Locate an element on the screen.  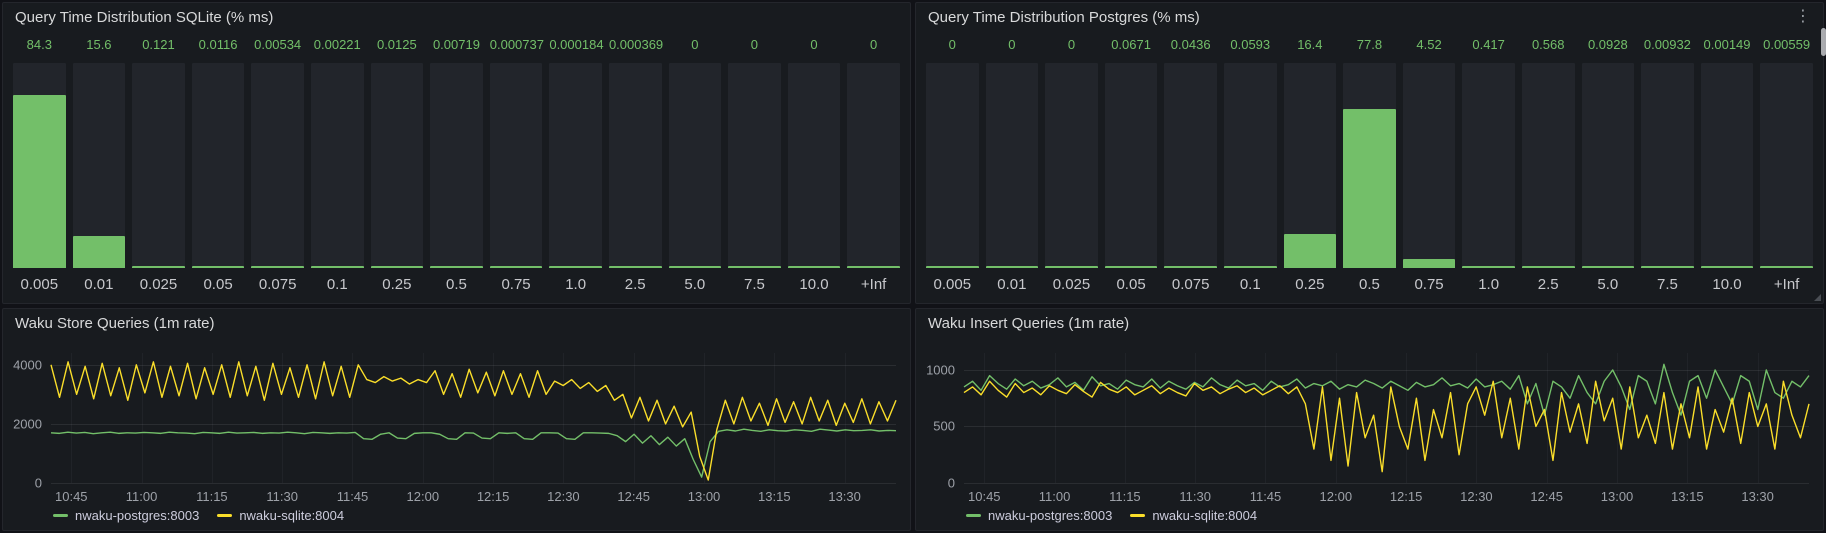
histogram-column: 0 0.01 is located at coordinates (1012, 166).